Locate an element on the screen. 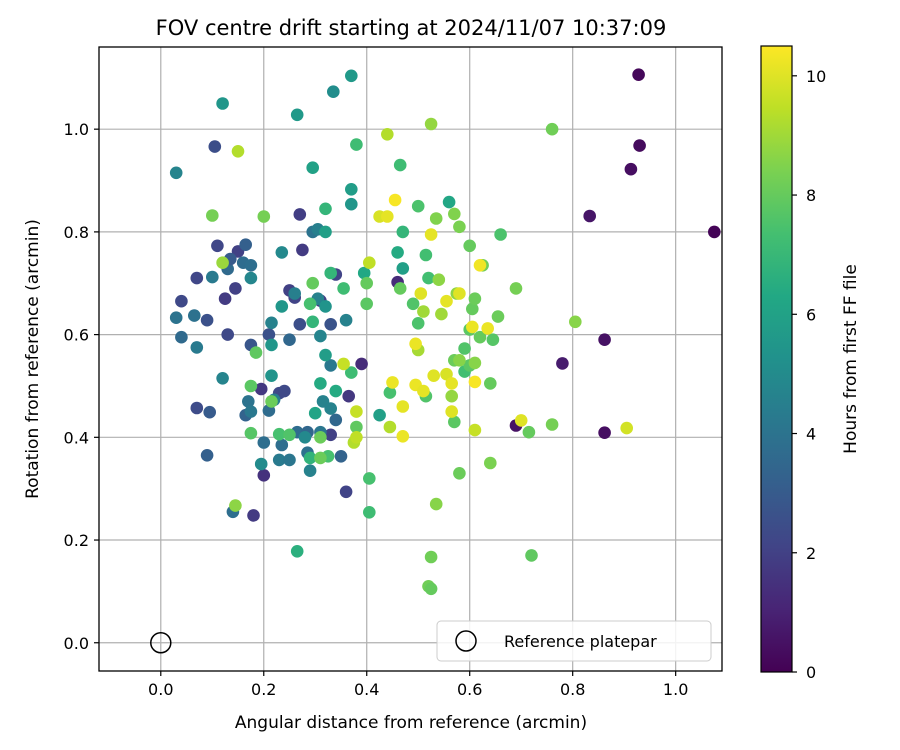  reference-platepar-marker is located at coordinates (161, 643).